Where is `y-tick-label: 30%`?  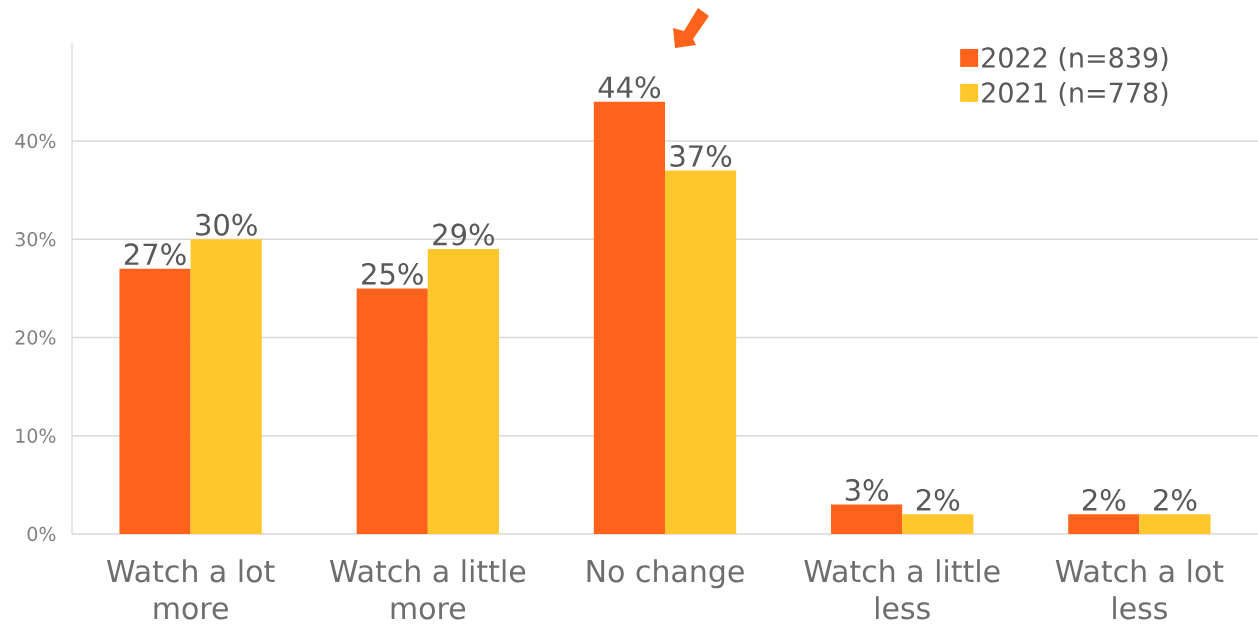 y-tick-label: 30% is located at coordinates (35, 239).